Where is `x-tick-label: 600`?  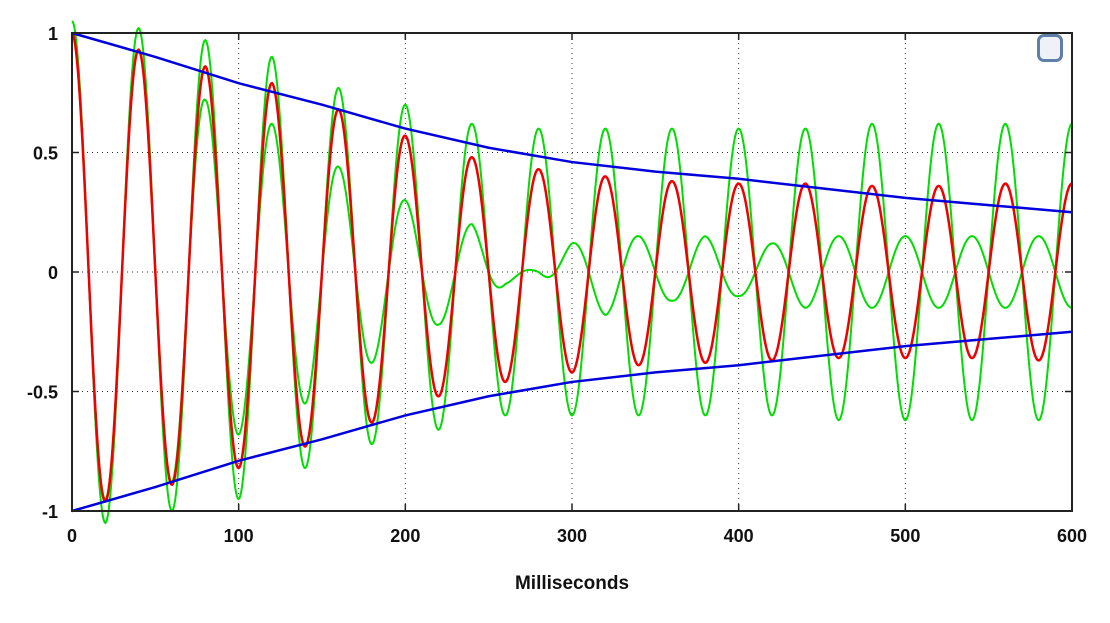 x-tick-label: 600 is located at coordinates (1072, 536).